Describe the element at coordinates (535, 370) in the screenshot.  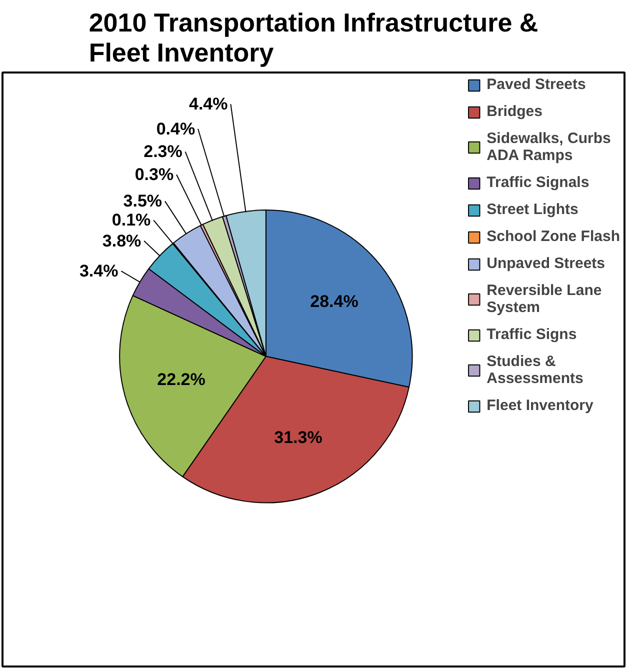
I see `legend-label: Studies & Assessments` at that location.